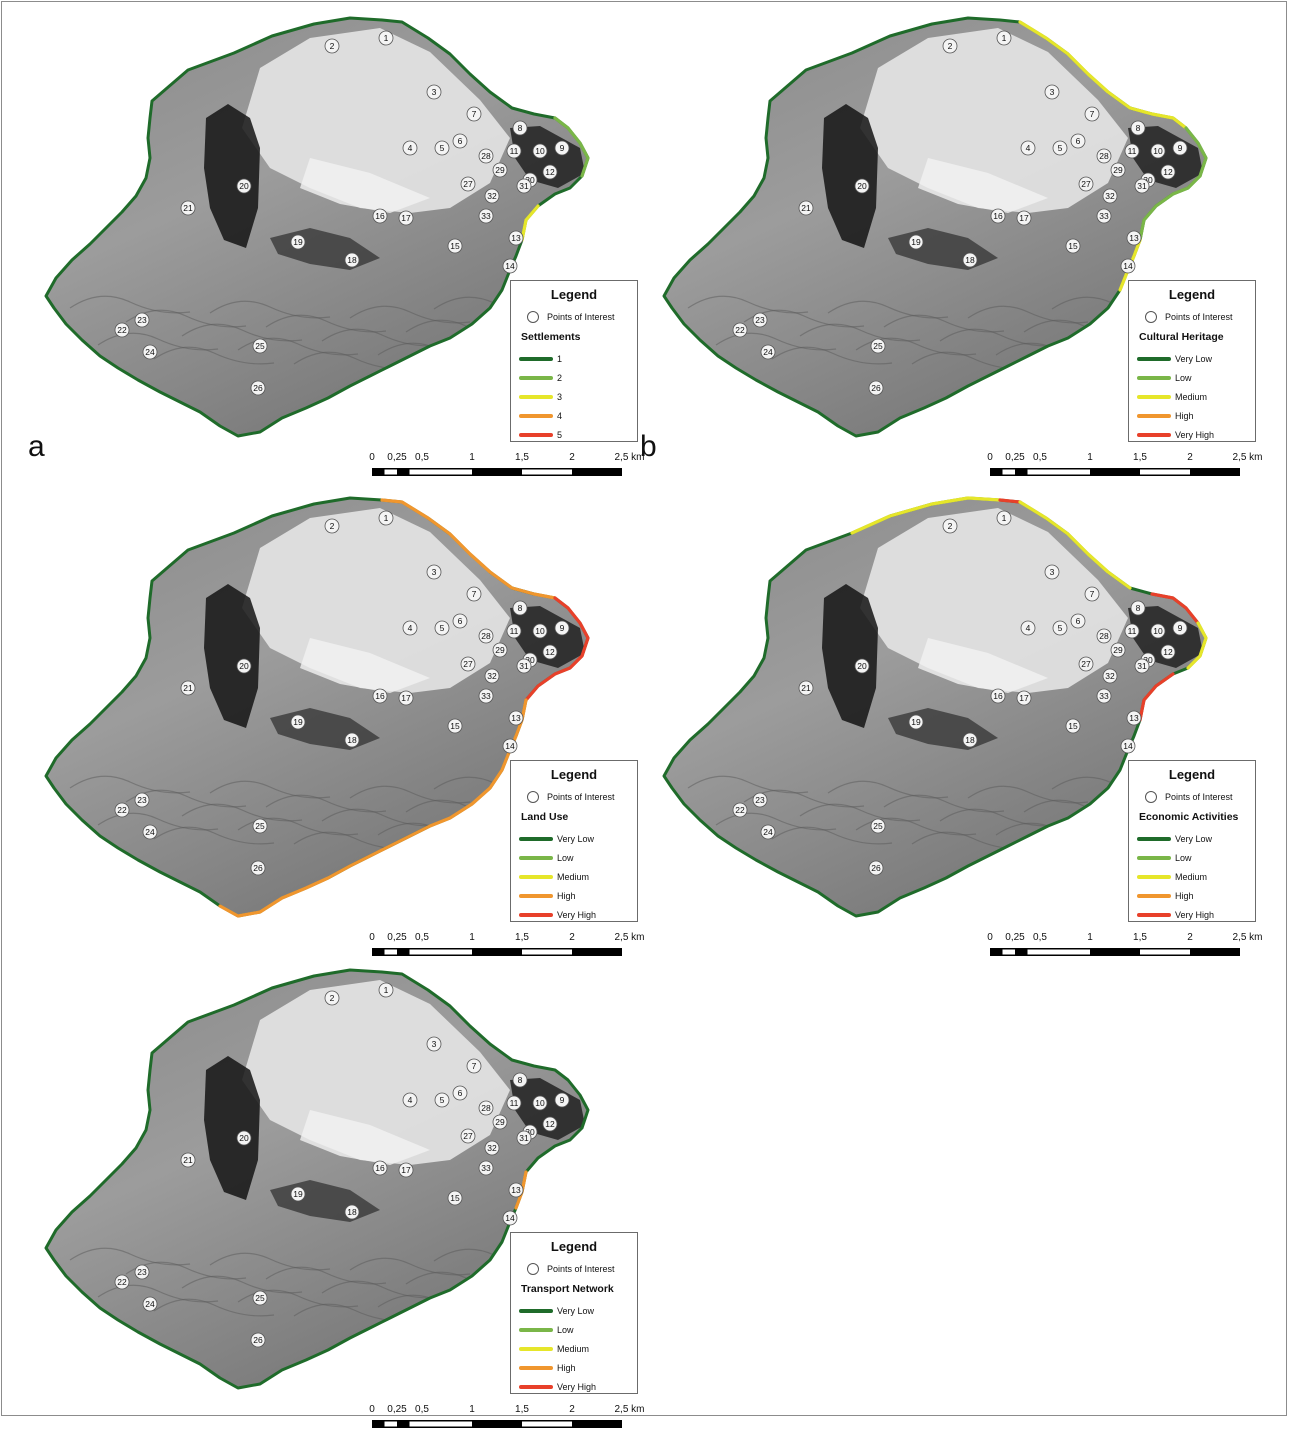  I want to click on poi-marker: 16, so click(998, 216).